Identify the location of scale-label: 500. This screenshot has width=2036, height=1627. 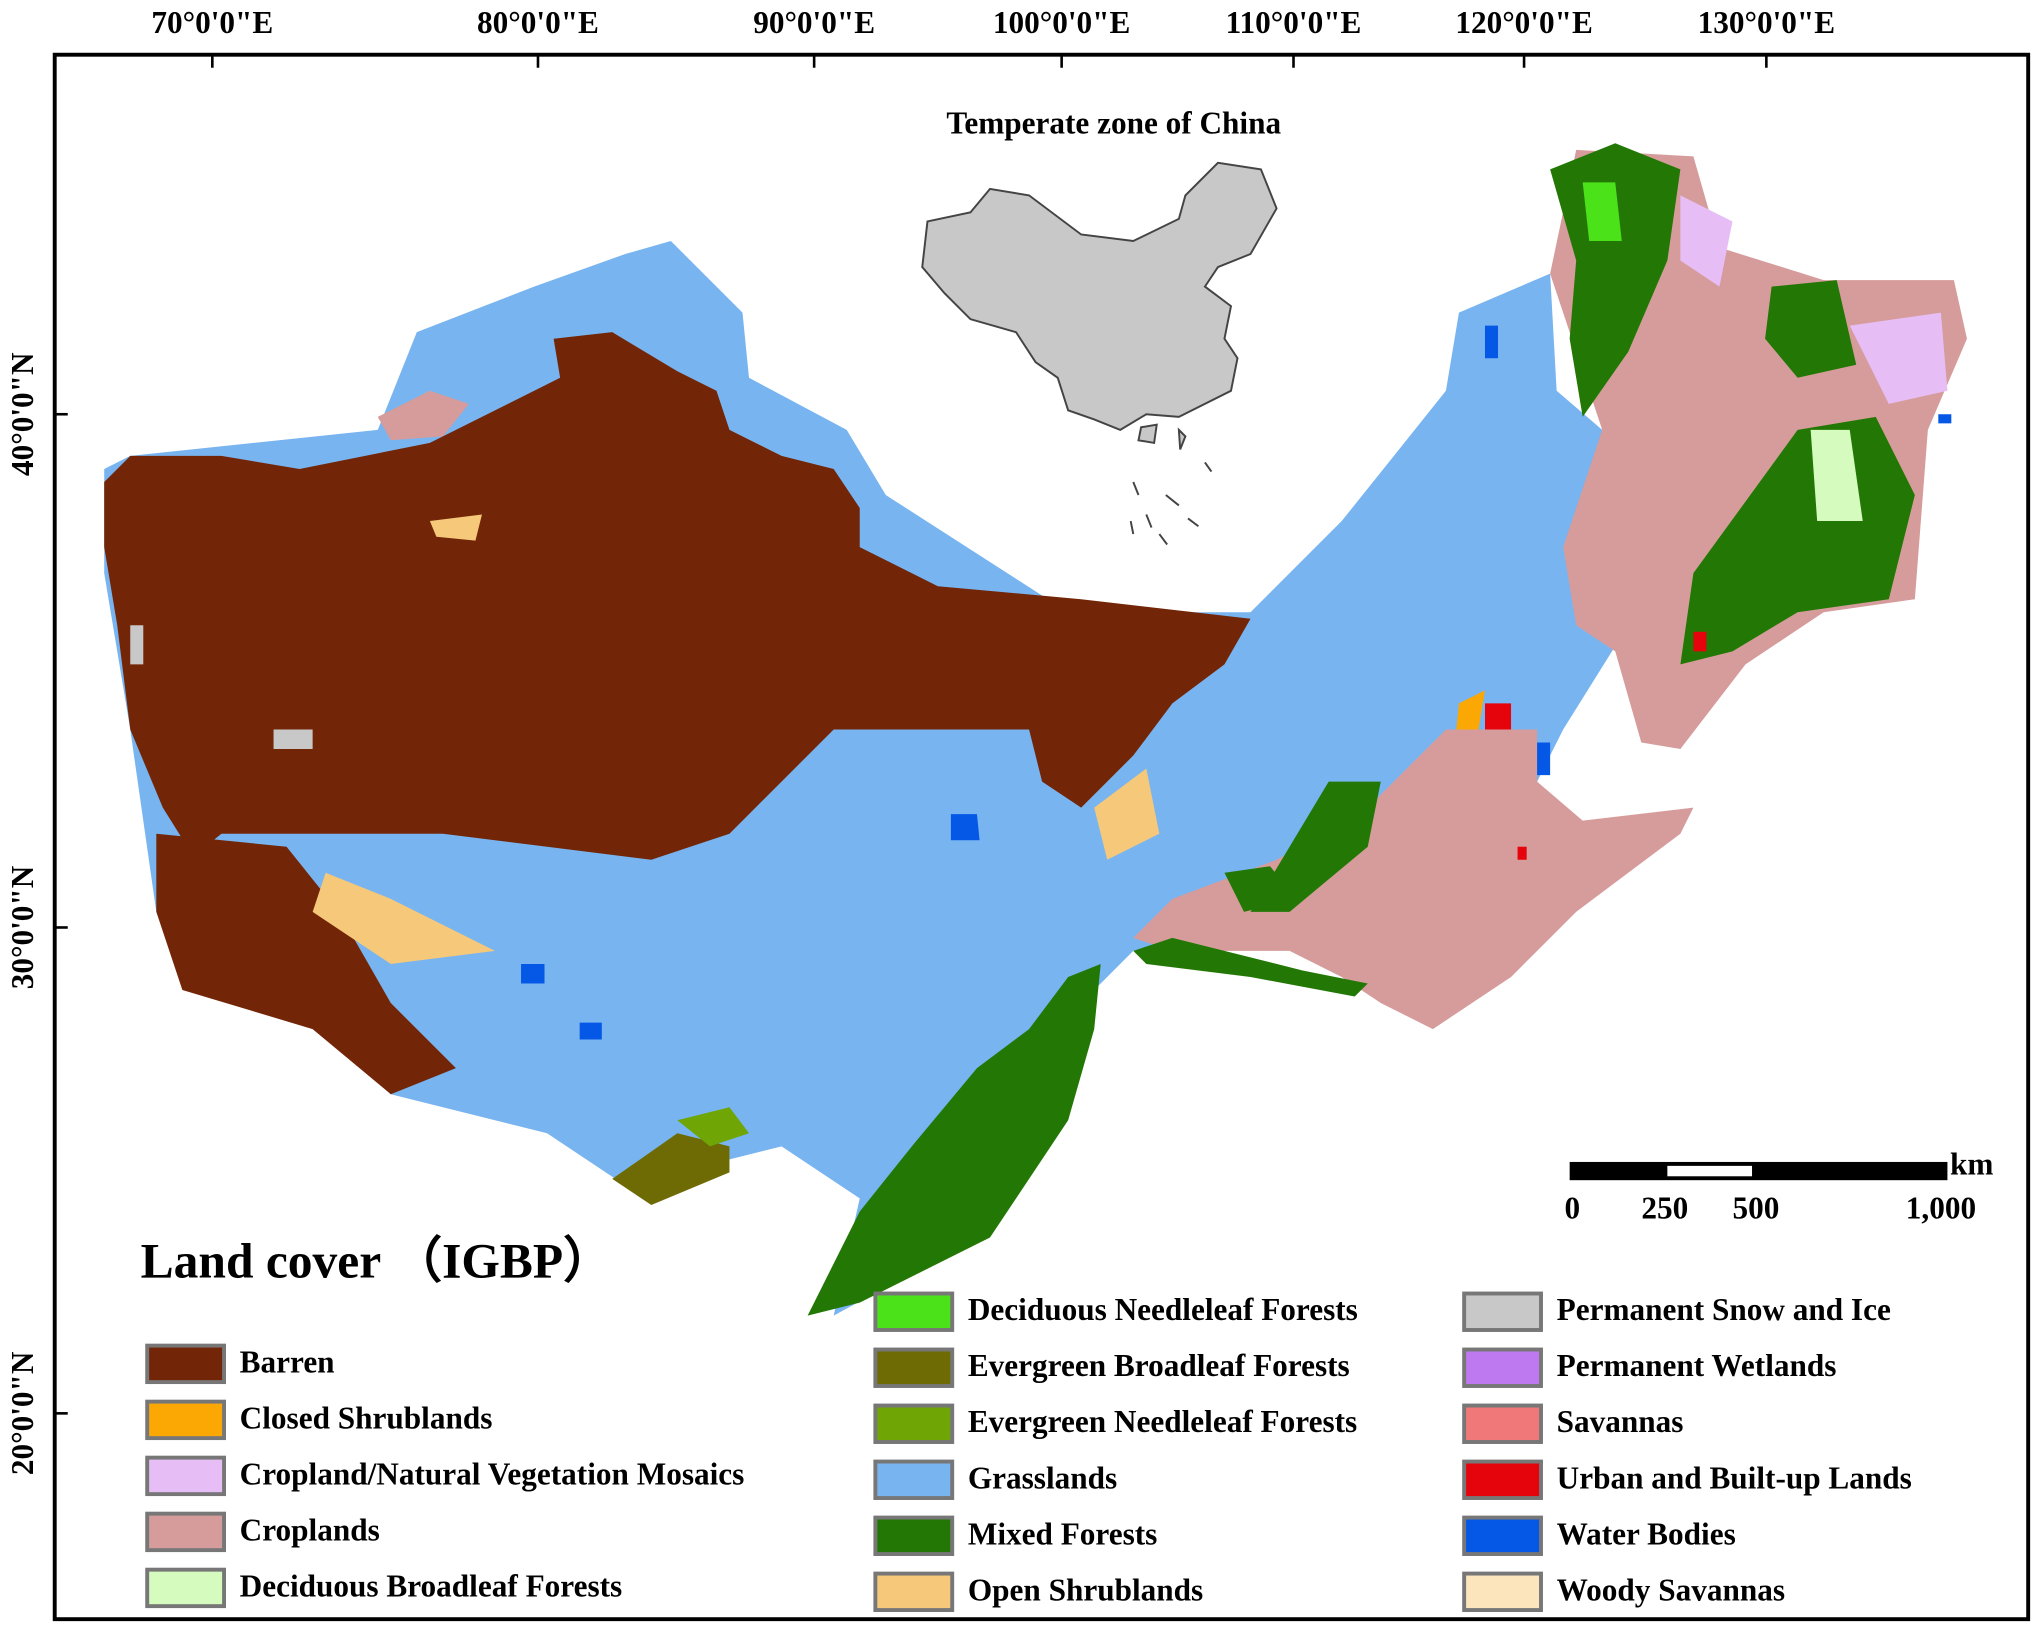
(1755, 1208).